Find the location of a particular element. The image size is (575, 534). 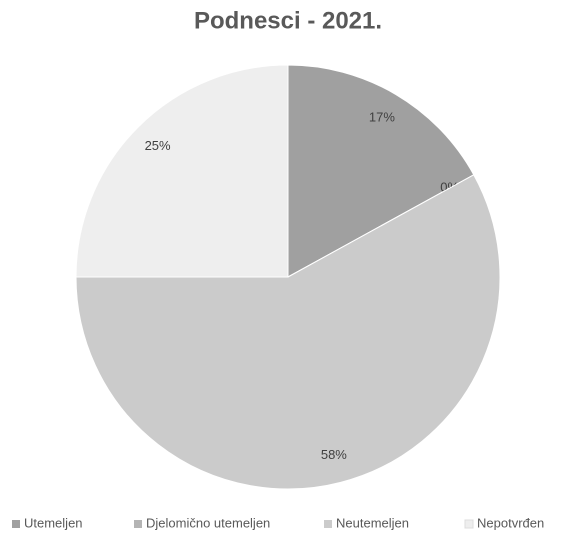

legend-label: Utemeljen is located at coordinates (53, 522).